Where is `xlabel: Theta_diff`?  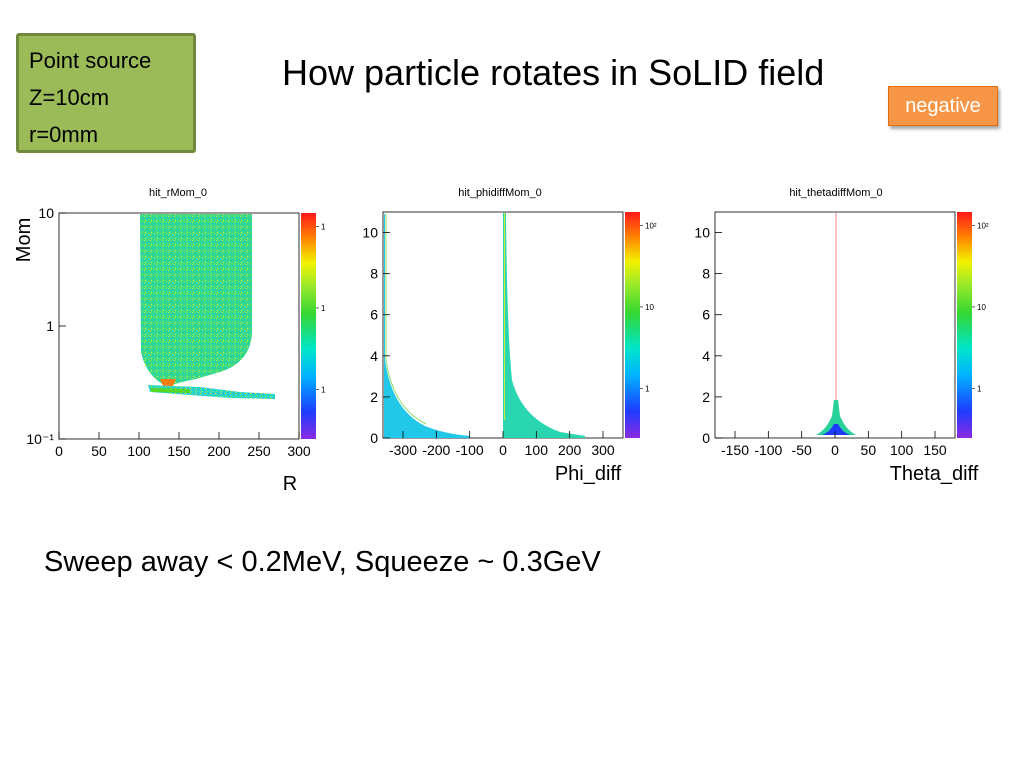
xlabel: Theta_diff is located at coordinates (934, 474).